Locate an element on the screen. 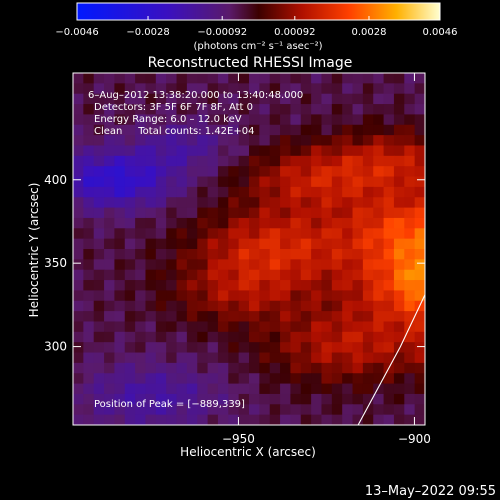 This screenshot has height=500, width=500. y-tick-label: 350 is located at coordinates (55, 263).